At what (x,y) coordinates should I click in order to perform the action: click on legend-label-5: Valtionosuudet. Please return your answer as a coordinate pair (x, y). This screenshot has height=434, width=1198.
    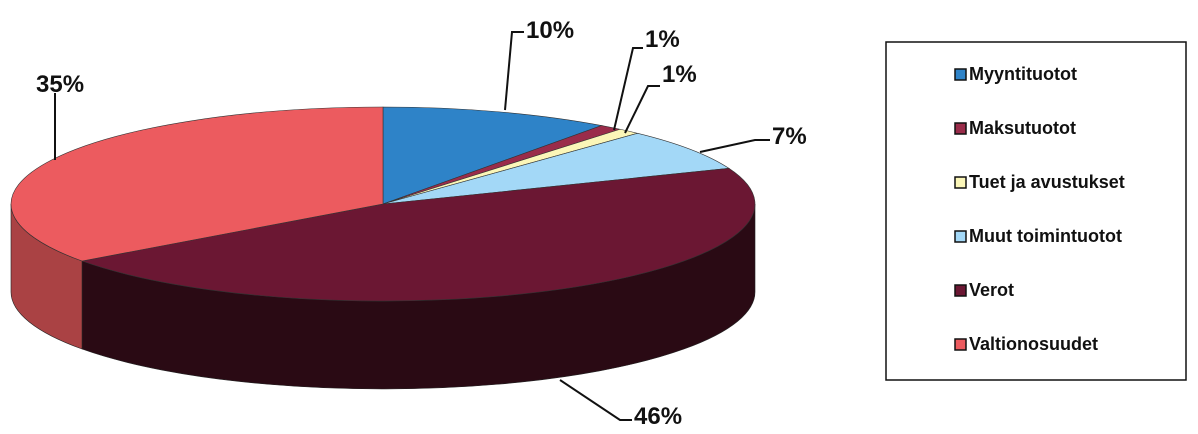
    Looking at the image, I should click on (1033, 344).